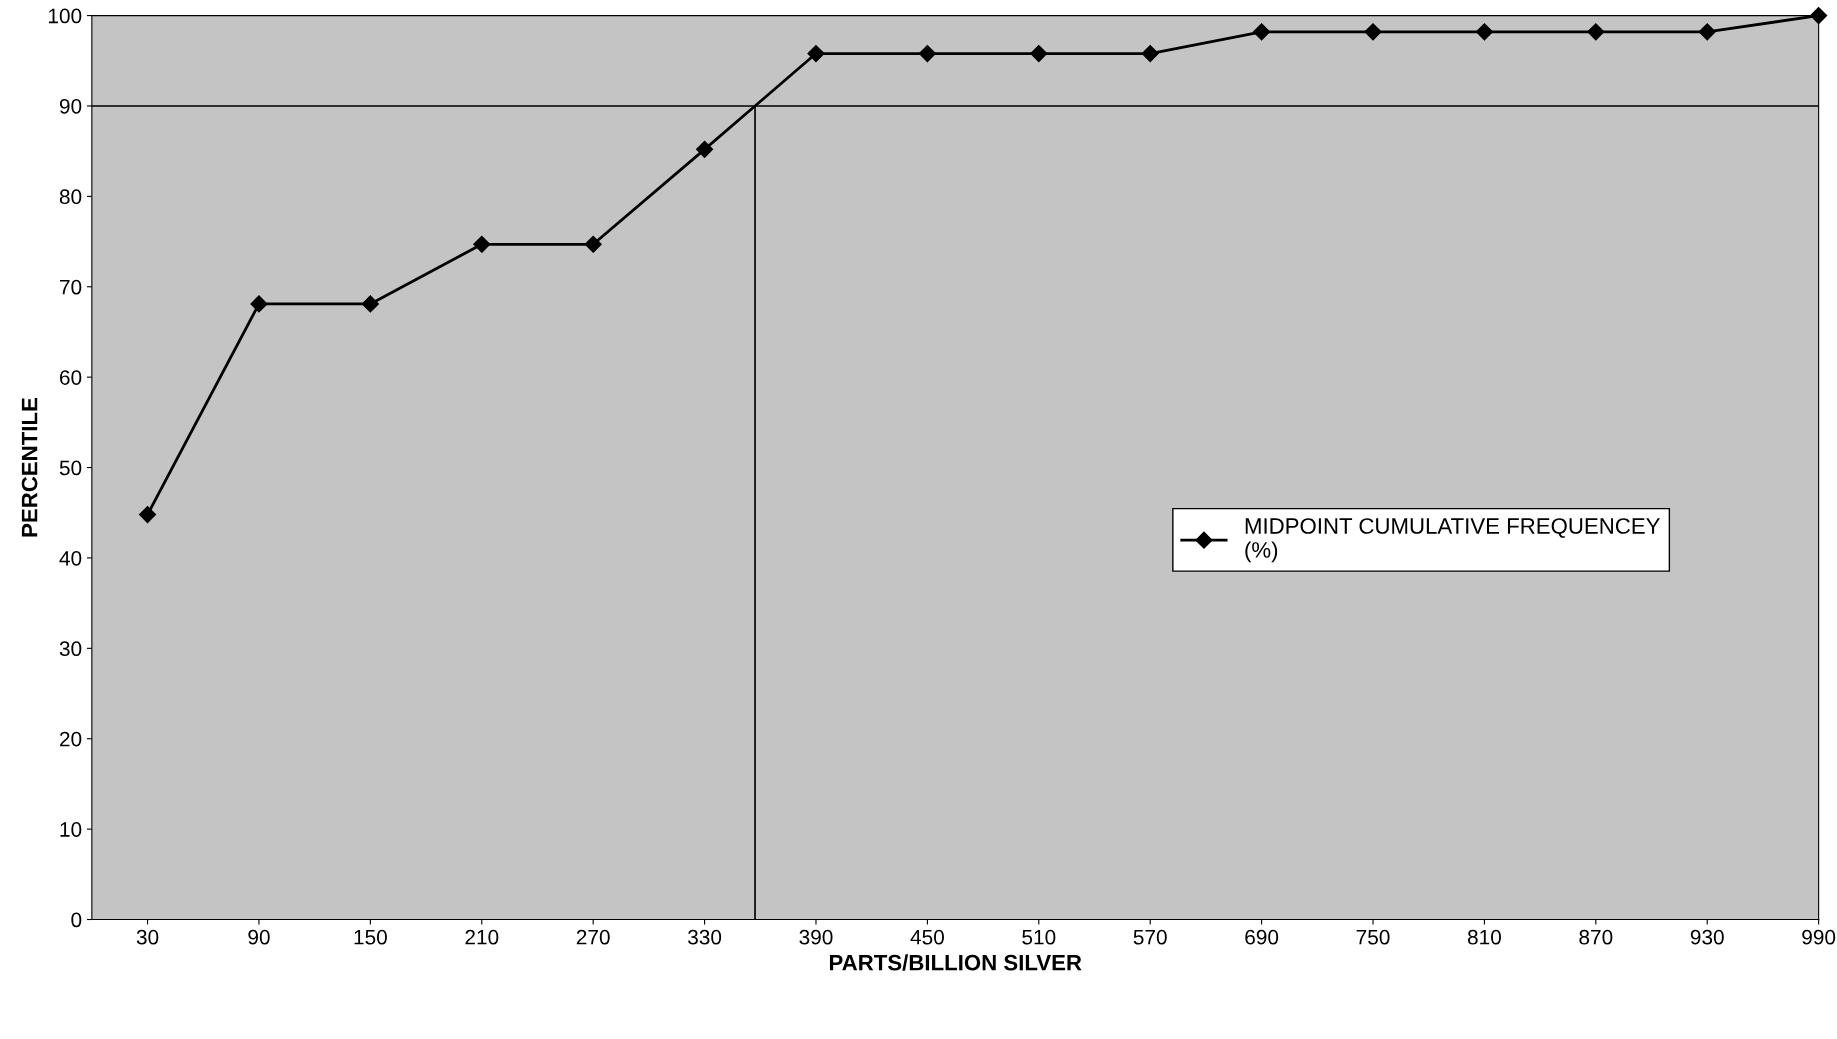  Describe the element at coordinates (147, 937) in the screenshot. I see `x-tick-label: 30` at that location.